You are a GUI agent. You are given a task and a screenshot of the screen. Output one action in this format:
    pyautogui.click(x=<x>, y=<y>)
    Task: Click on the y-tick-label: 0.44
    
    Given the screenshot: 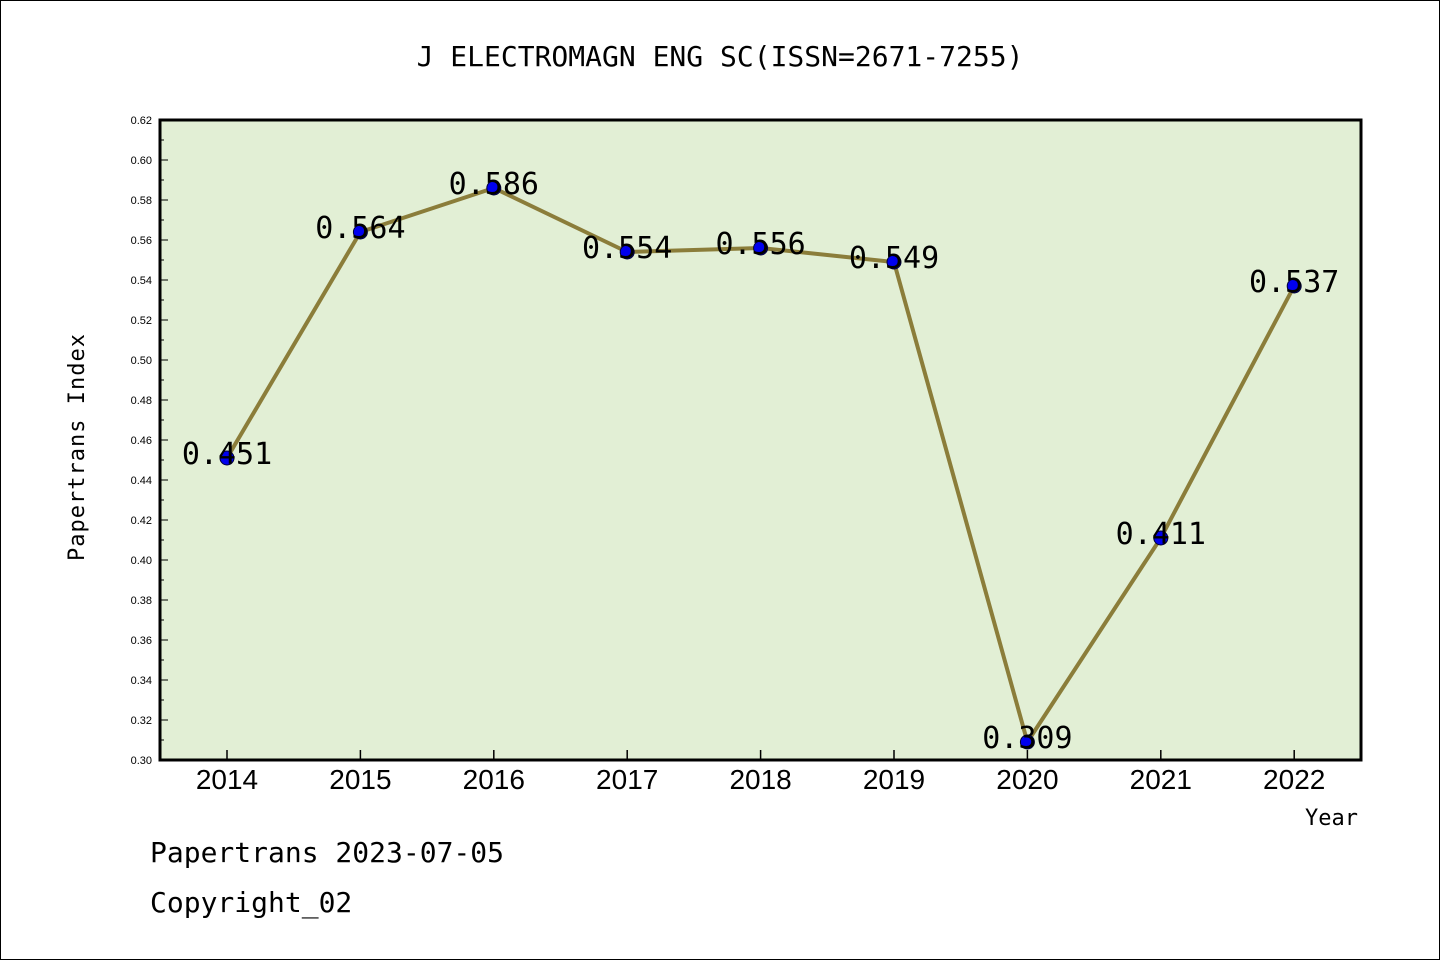 What is the action you would take?
    pyautogui.click(x=141, y=481)
    